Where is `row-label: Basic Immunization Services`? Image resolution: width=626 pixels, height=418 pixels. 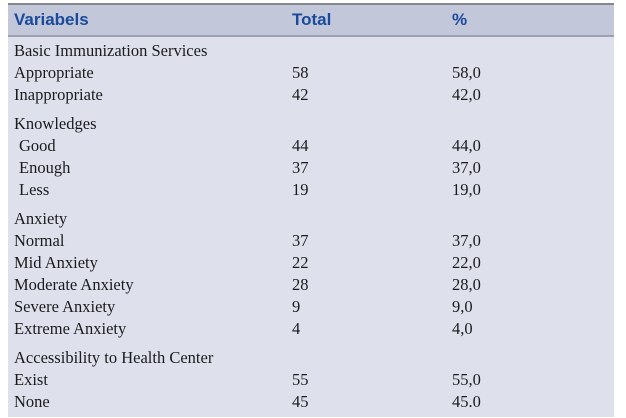 row-label: Basic Immunization Services is located at coordinates (111, 50).